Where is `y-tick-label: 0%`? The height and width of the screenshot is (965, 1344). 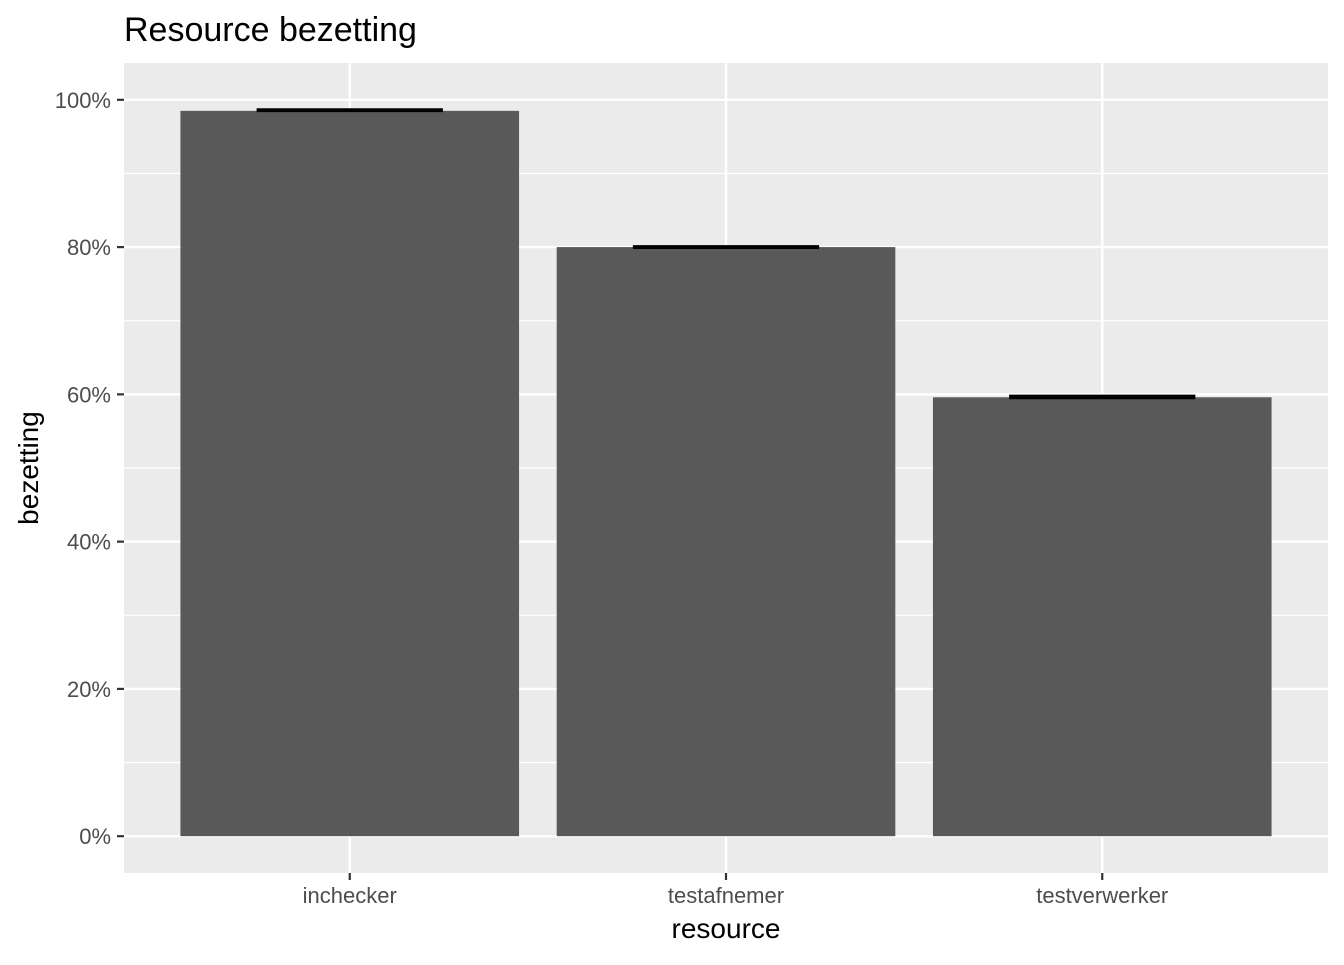
y-tick-label: 0% is located at coordinates (95, 836).